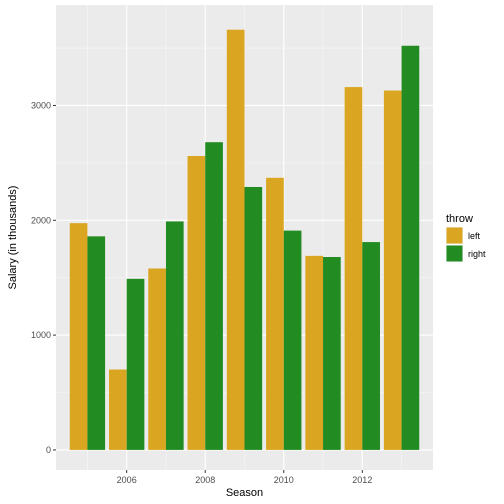  What do you see at coordinates (477, 254) in the screenshot?
I see `legend-label-right: right` at bounding box center [477, 254].